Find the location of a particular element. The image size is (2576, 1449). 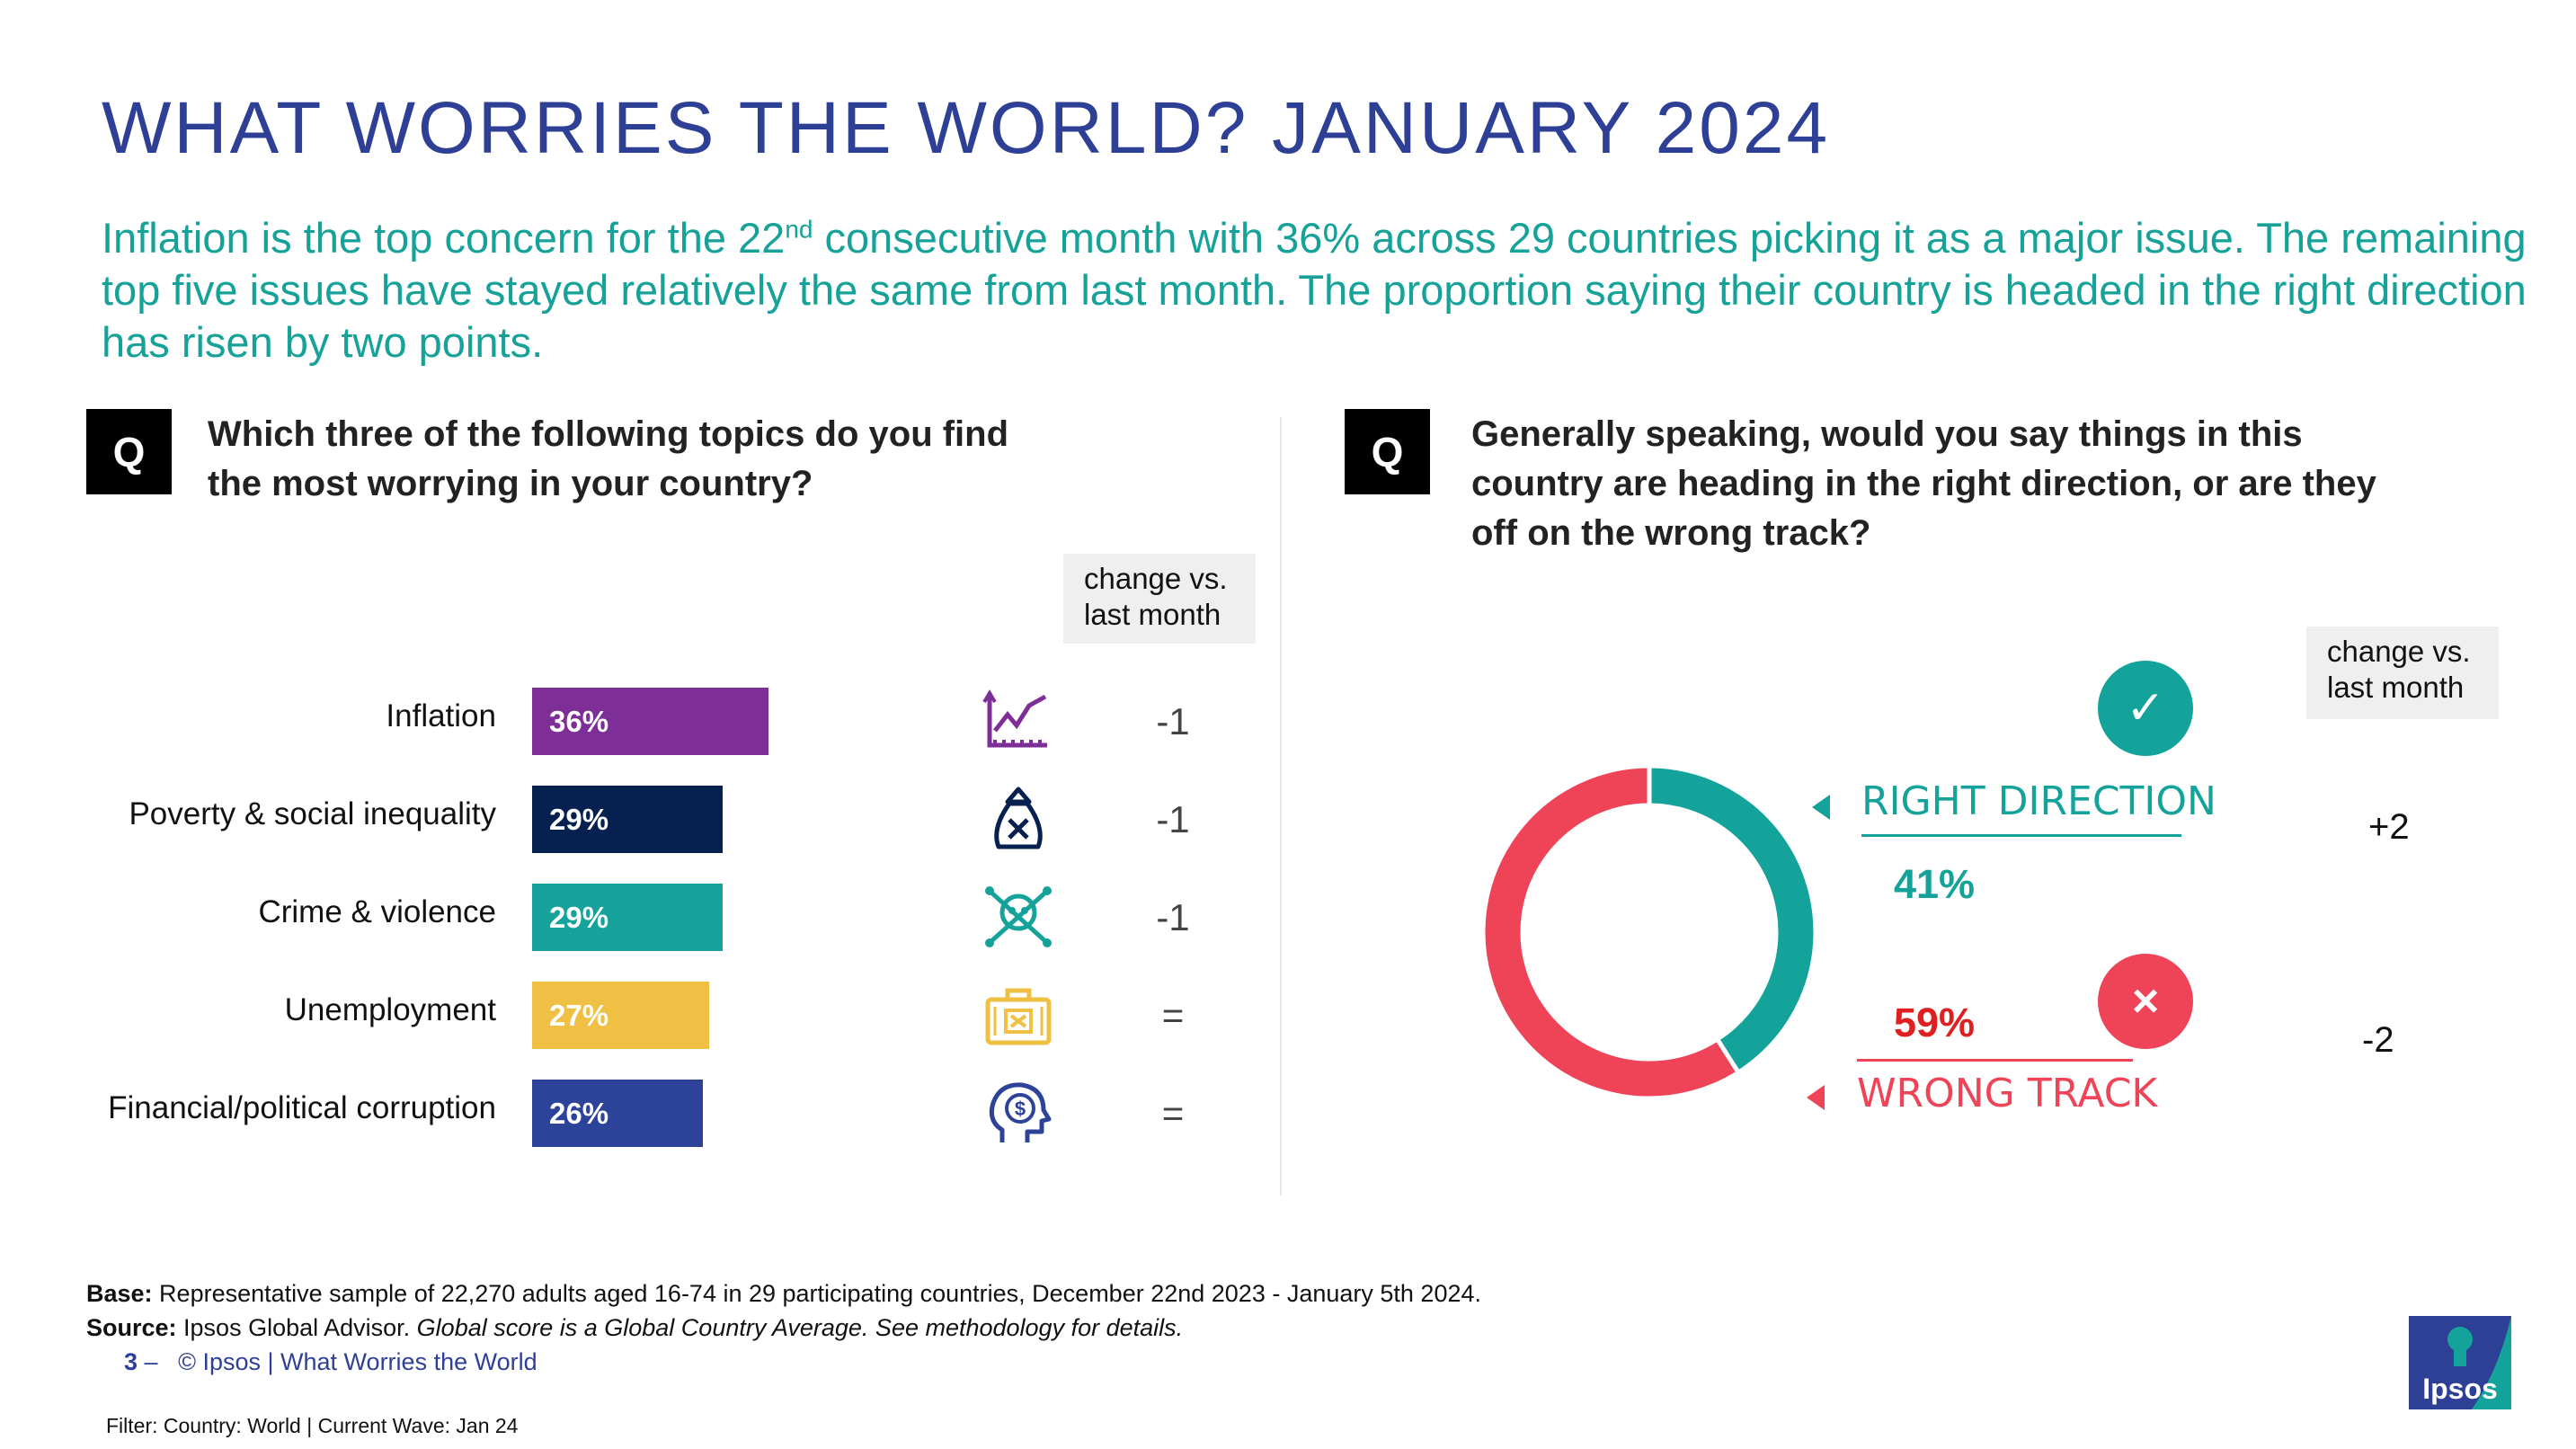

right-direction-label: RIGHT DIRECTION is located at coordinates (2038, 801).